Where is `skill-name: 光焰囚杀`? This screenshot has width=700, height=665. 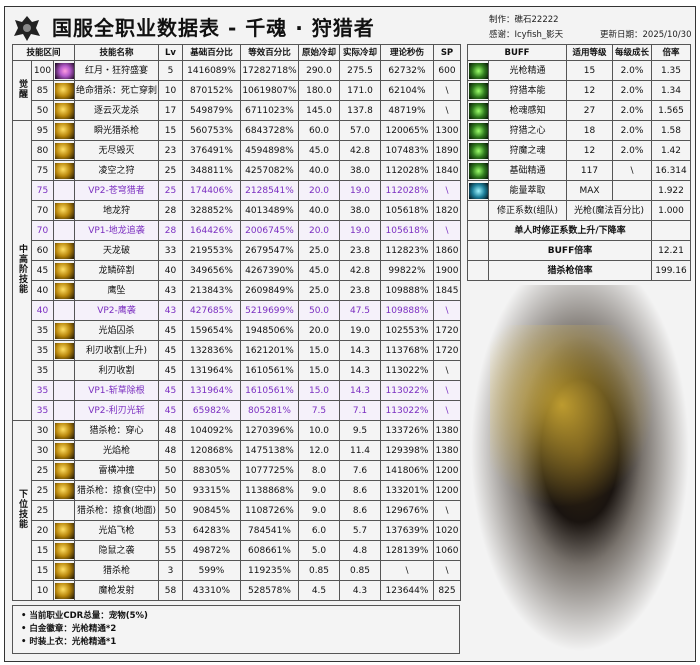
skill-name: 光焰囚杀 is located at coordinates (116, 330).